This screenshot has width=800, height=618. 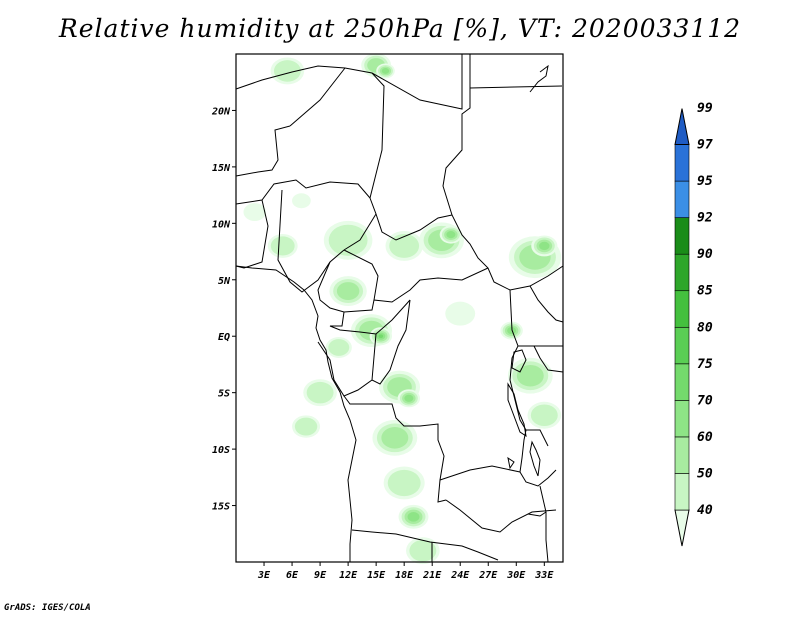 I want to click on lon-tick-label: 15E, so click(x=376, y=575).